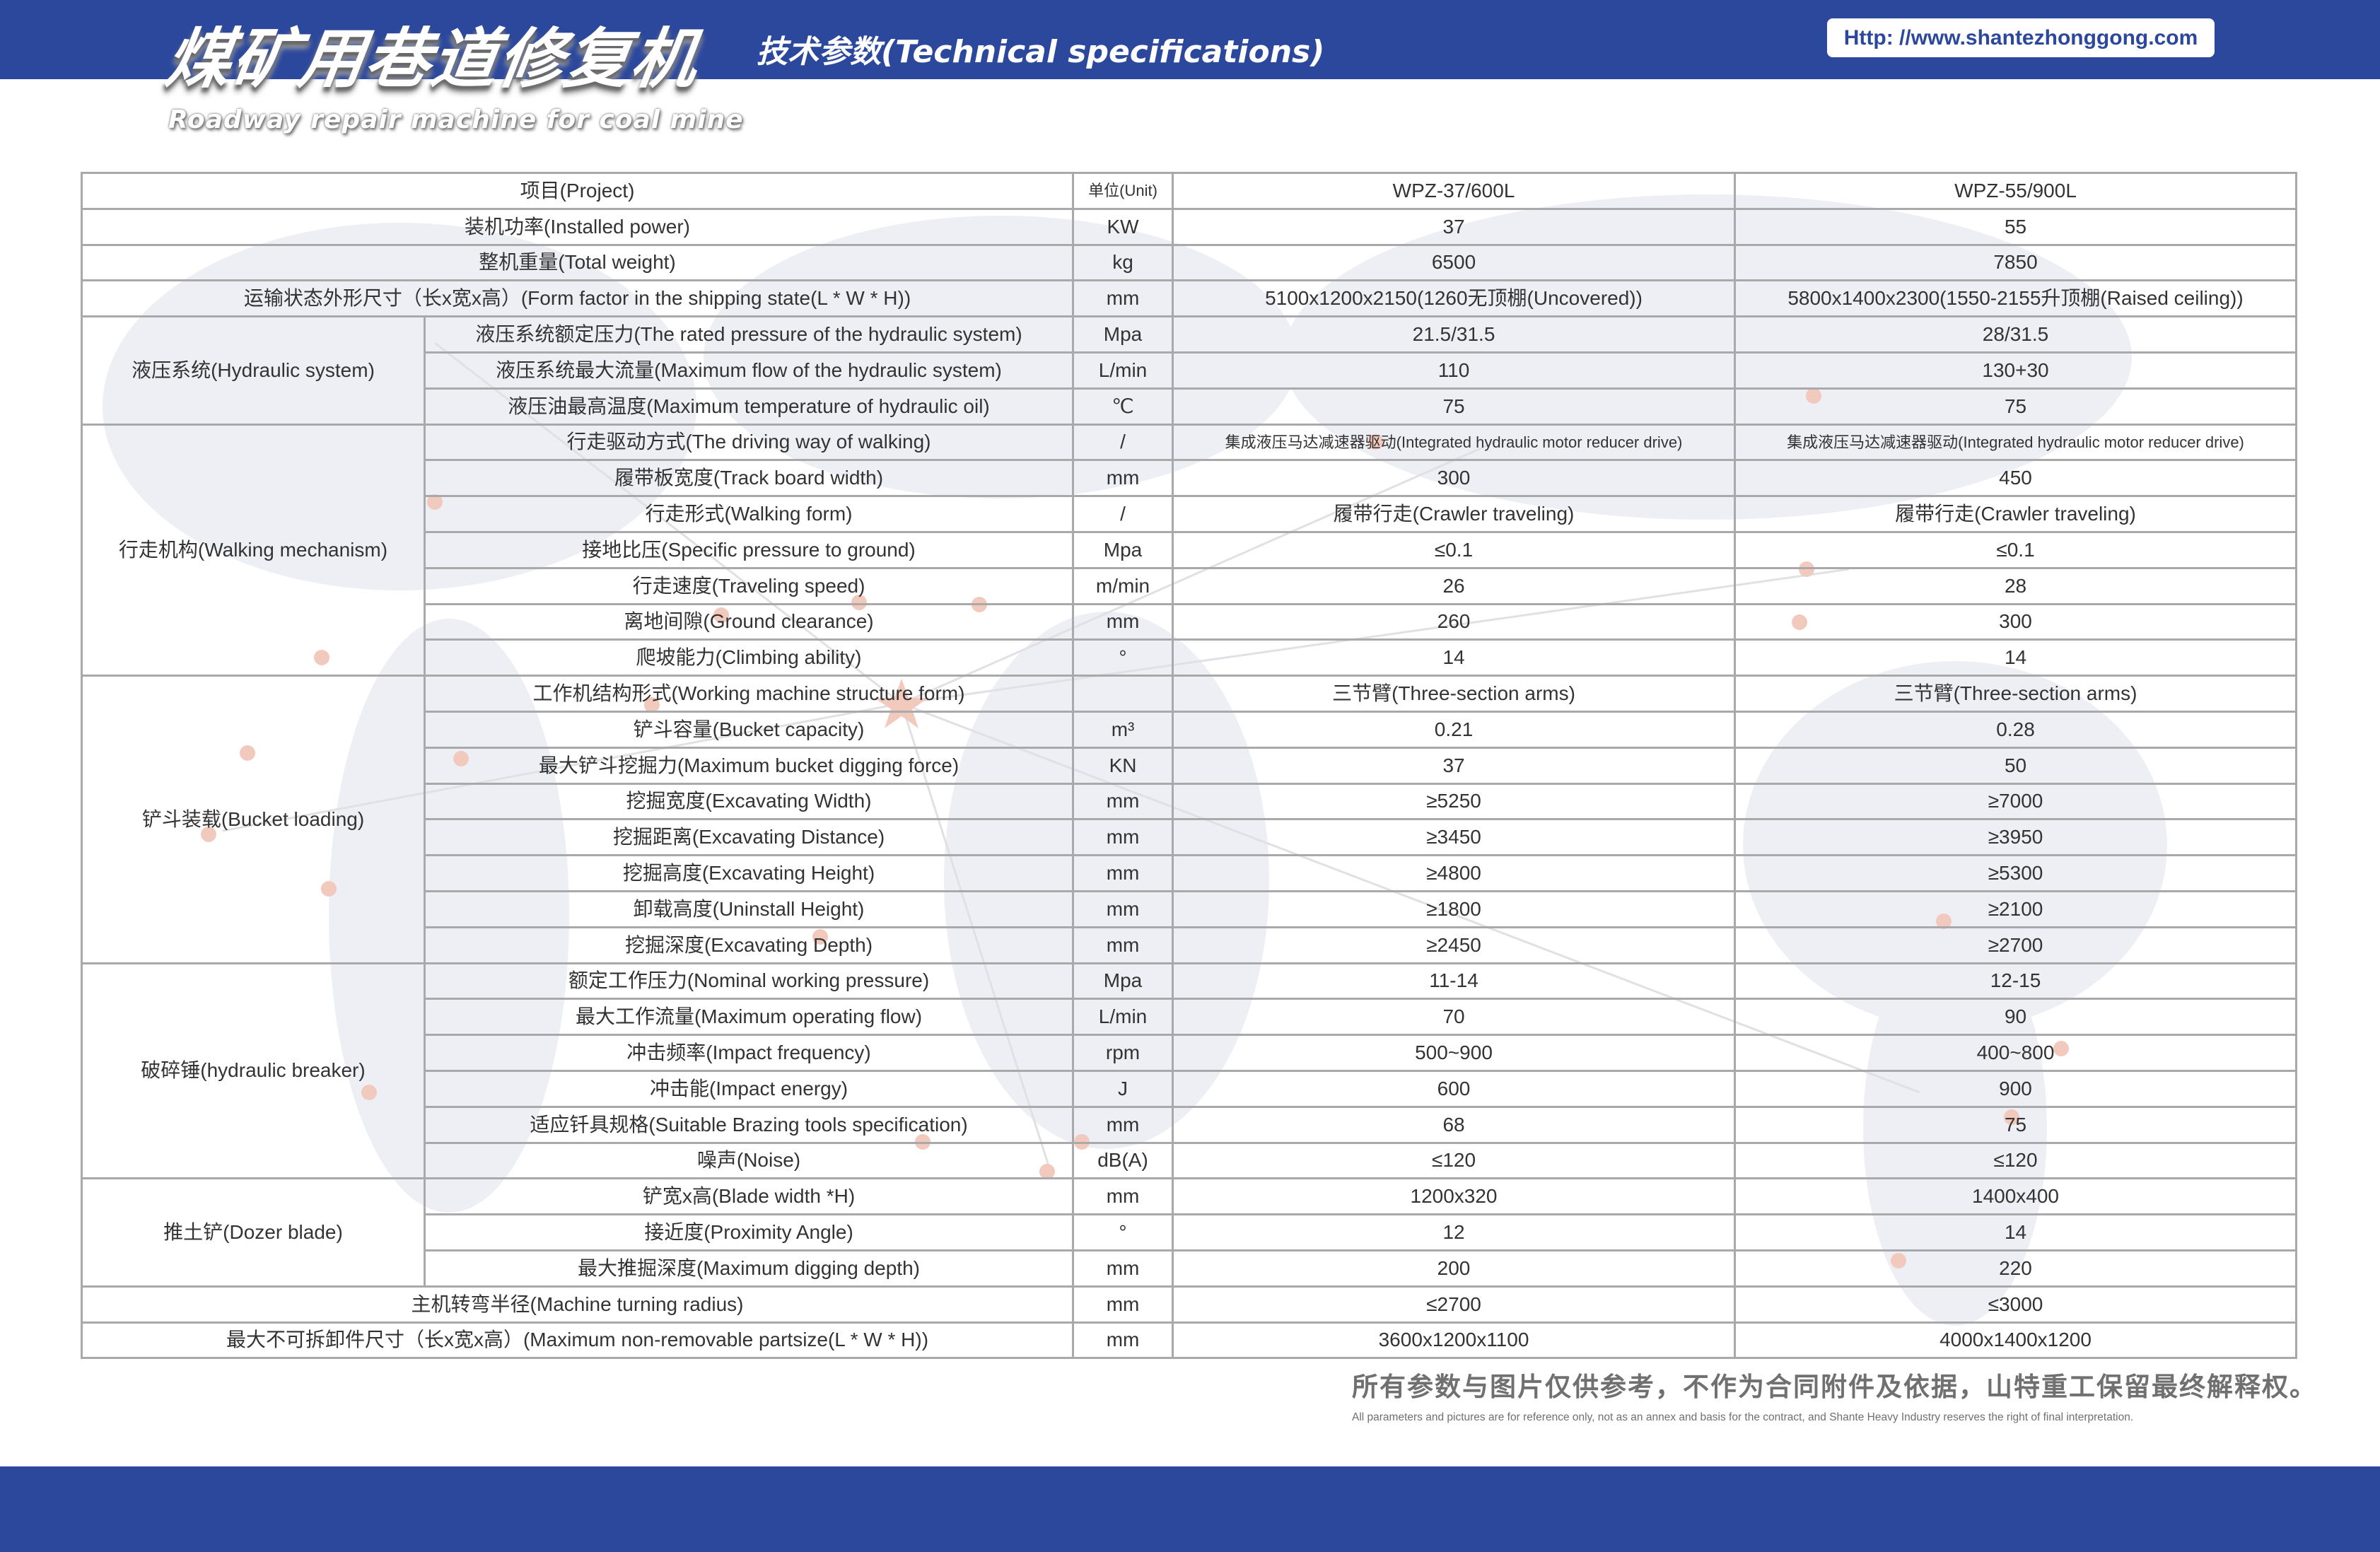  What do you see at coordinates (1455, 191) in the screenshot?
I see `header-model-1: WPZ-37/600L` at bounding box center [1455, 191].